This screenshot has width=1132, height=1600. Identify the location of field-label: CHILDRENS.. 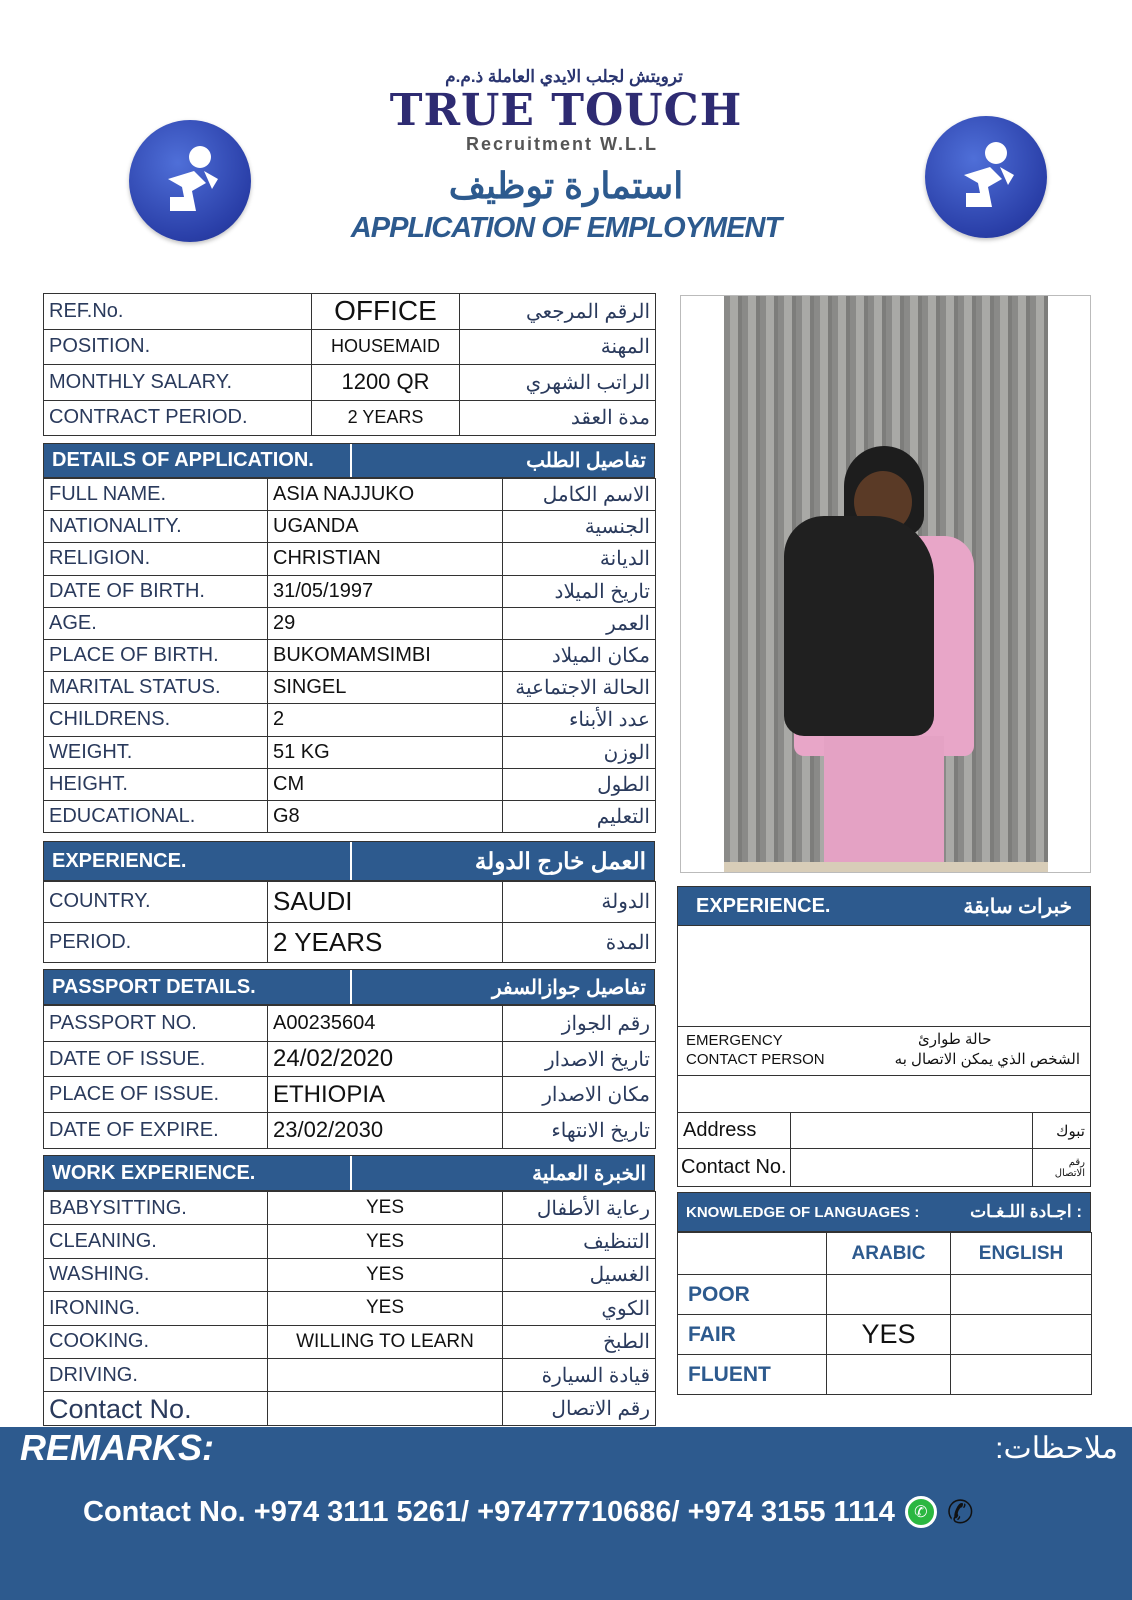
(155, 720).